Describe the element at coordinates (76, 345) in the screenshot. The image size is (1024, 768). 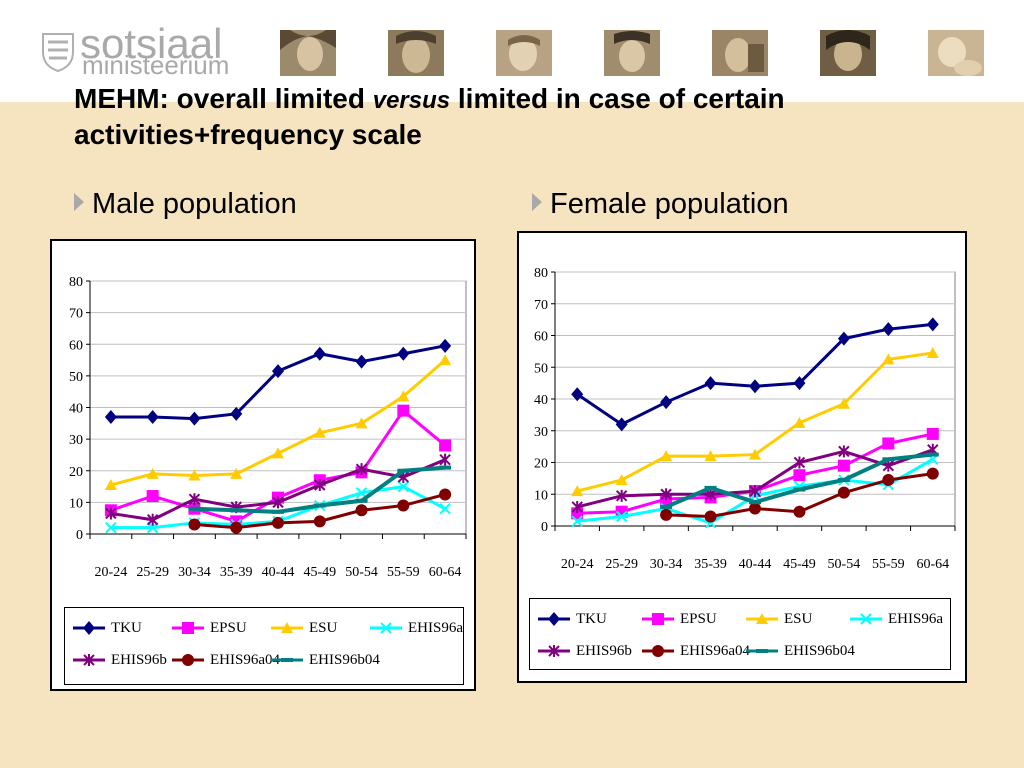
I see `y-tick-label: 60` at that location.